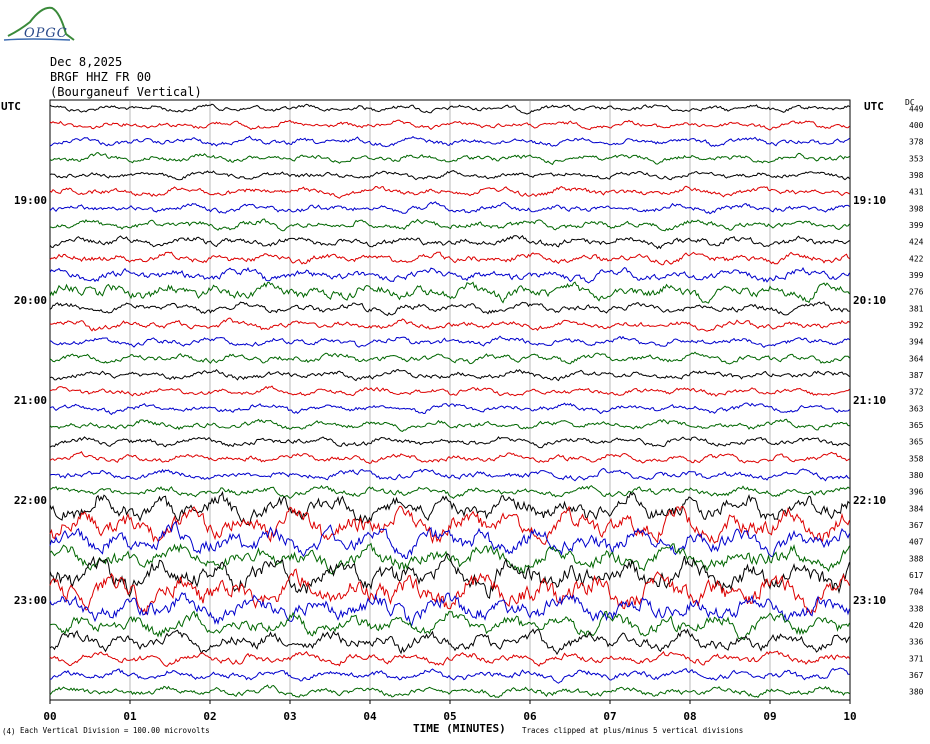  Describe the element at coordinates (289, 716) in the screenshot. I see `x-tick-label: 03` at that location.